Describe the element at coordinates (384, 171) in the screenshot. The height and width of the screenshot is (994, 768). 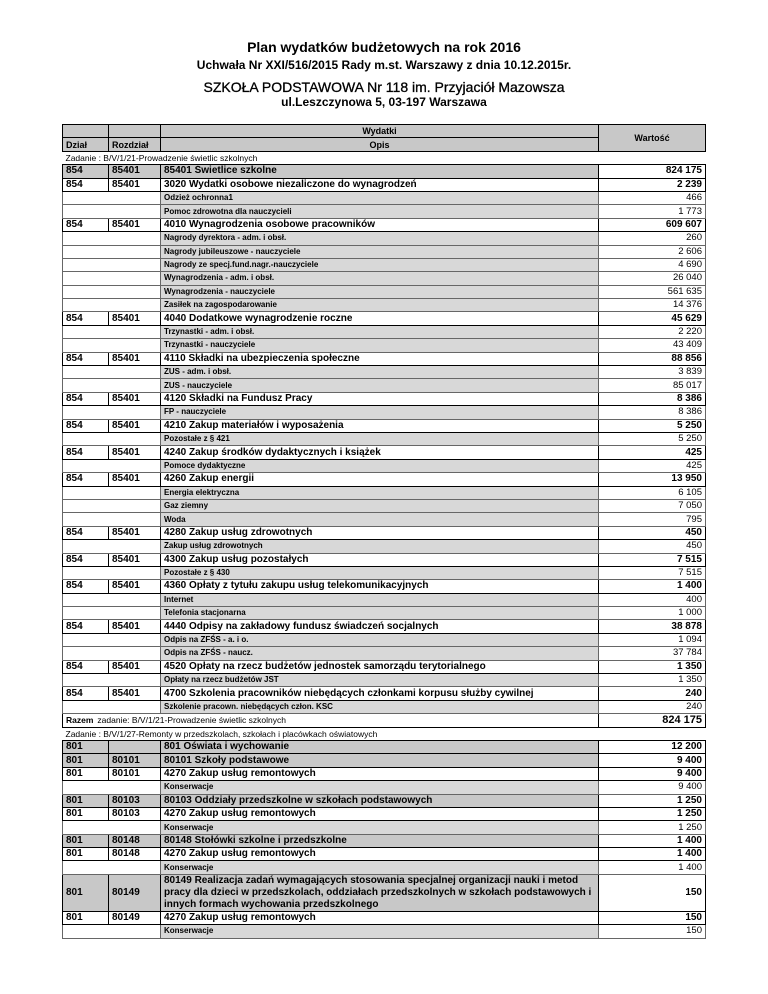
I see `table-row: 854 85401 85401 Świetlice szkolne 824 175` at that location.